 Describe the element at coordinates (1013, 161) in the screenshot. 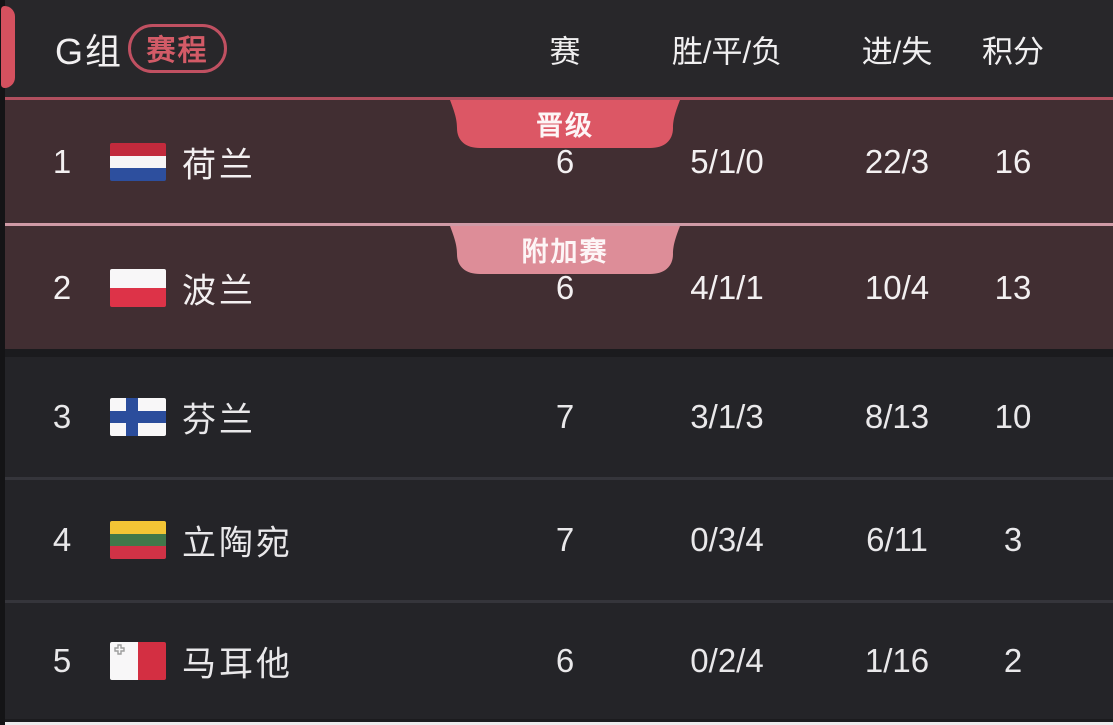

I see `points: 16` at that location.